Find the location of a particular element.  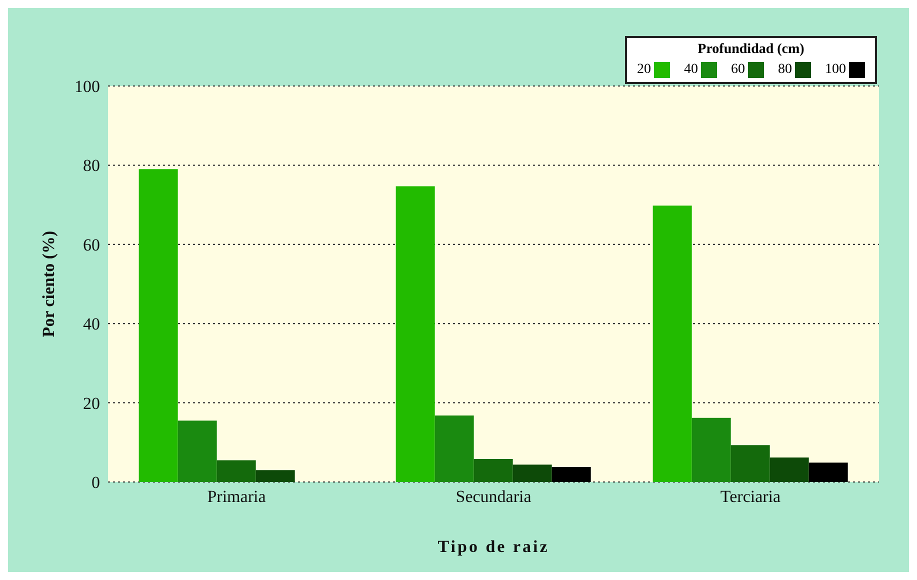

legend-title: Profundidad (cm) is located at coordinates (751, 50).